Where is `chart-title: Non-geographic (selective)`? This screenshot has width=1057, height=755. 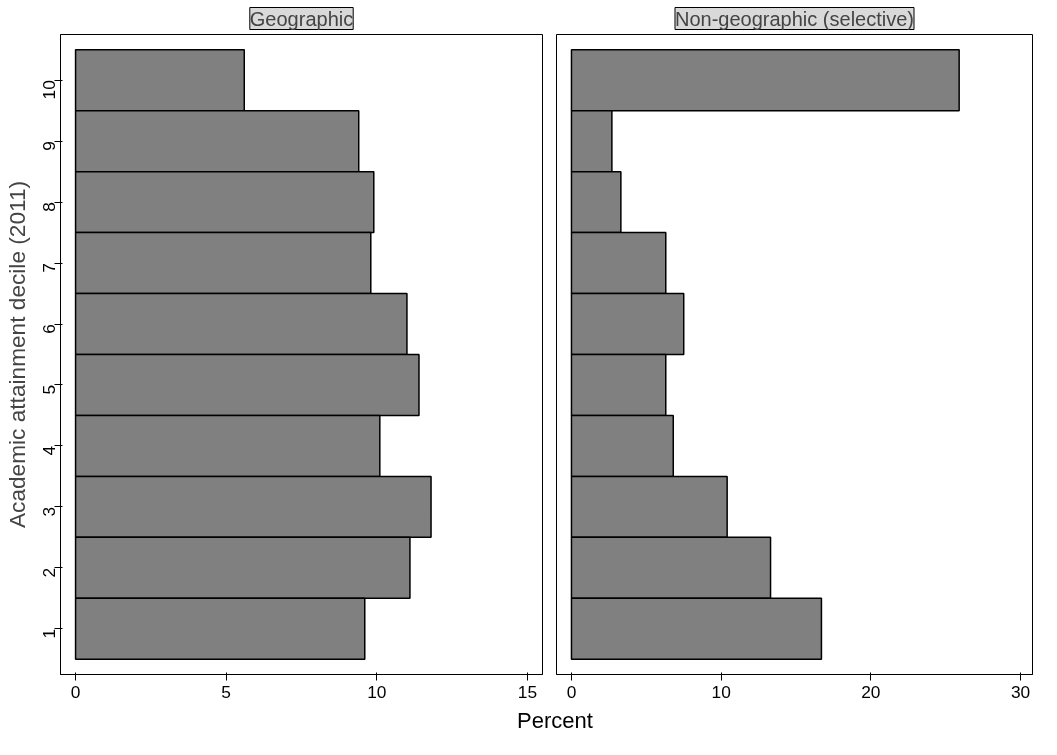 chart-title: Non-geographic (selective) is located at coordinates (795, 18).